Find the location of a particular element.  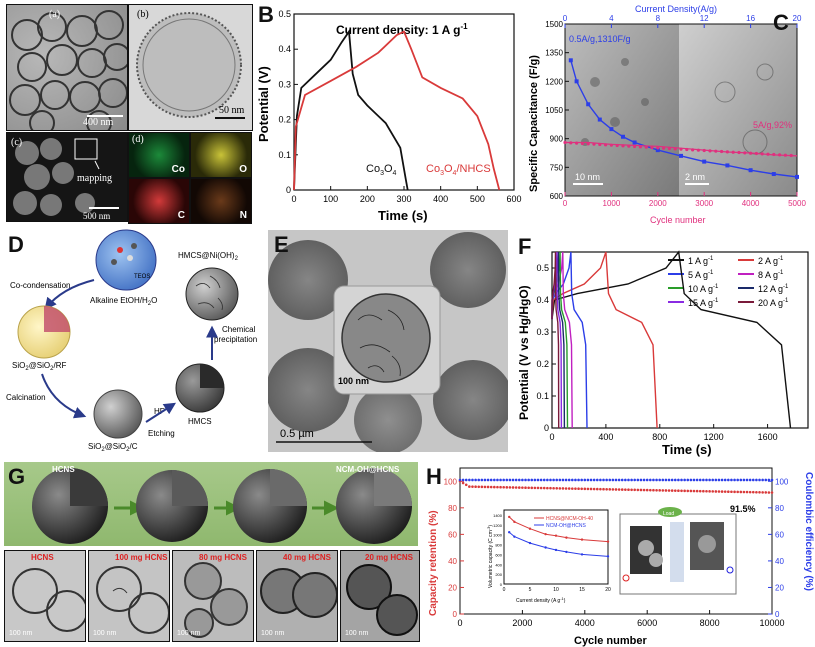

chart-b-xtick-label: 200 is located at coordinates (367, 199).